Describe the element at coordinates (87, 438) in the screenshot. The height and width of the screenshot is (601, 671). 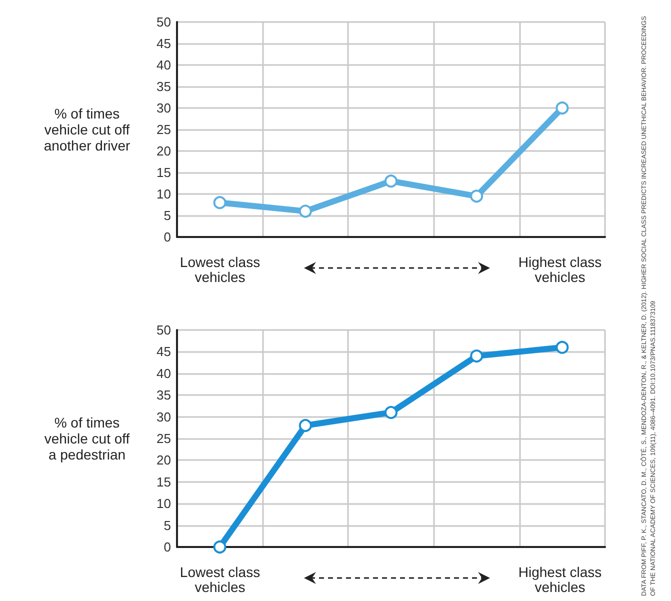
I see `y-axis-title: % of times vehicle cut off a pedestrian` at that location.